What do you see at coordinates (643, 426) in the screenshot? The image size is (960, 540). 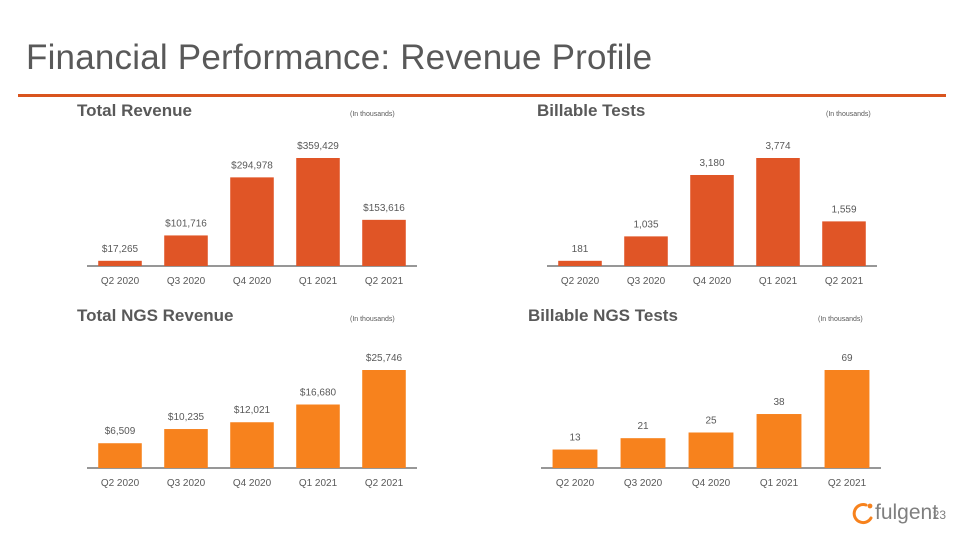 I see `data-label: 21` at bounding box center [643, 426].